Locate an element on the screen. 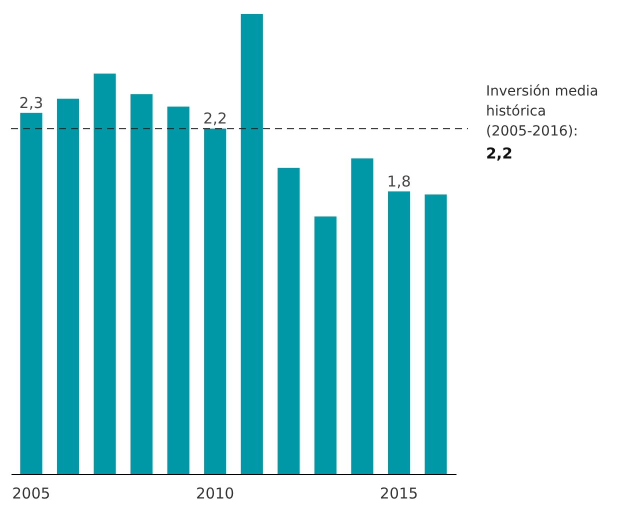  data-label: 2,3 is located at coordinates (31, 103).